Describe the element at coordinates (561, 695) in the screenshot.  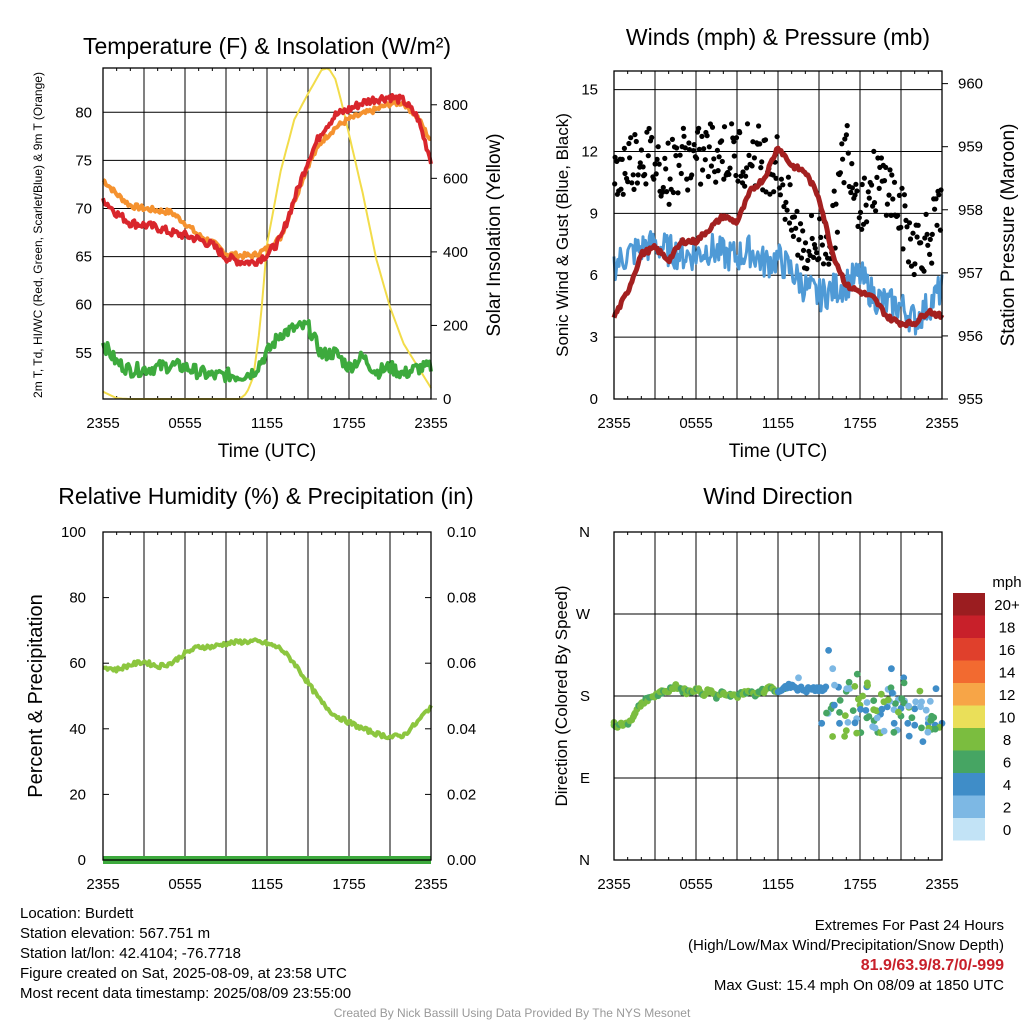
I see `y-axis-label: Direction (Colored By Speed)` at that location.